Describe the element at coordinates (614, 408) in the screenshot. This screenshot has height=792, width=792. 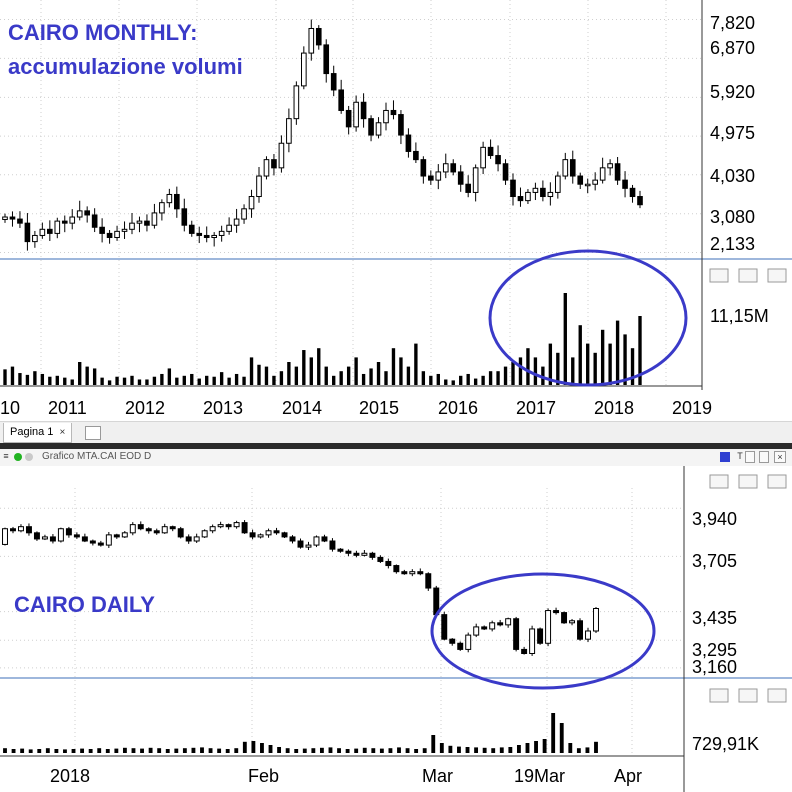
I see `m-year-tick: 2018` at that location.